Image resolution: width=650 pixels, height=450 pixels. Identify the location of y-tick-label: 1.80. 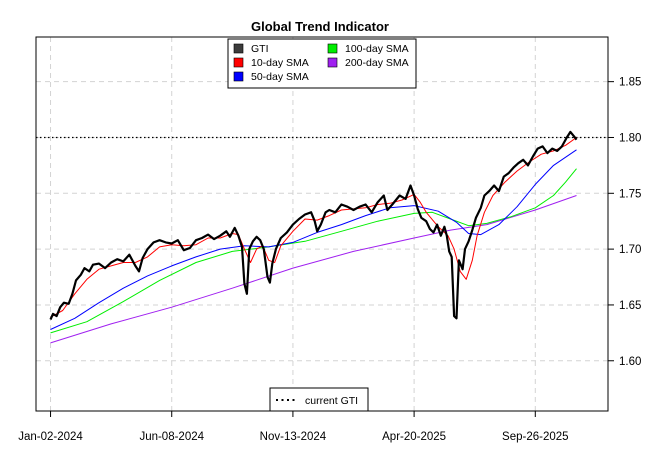
(630, 138).